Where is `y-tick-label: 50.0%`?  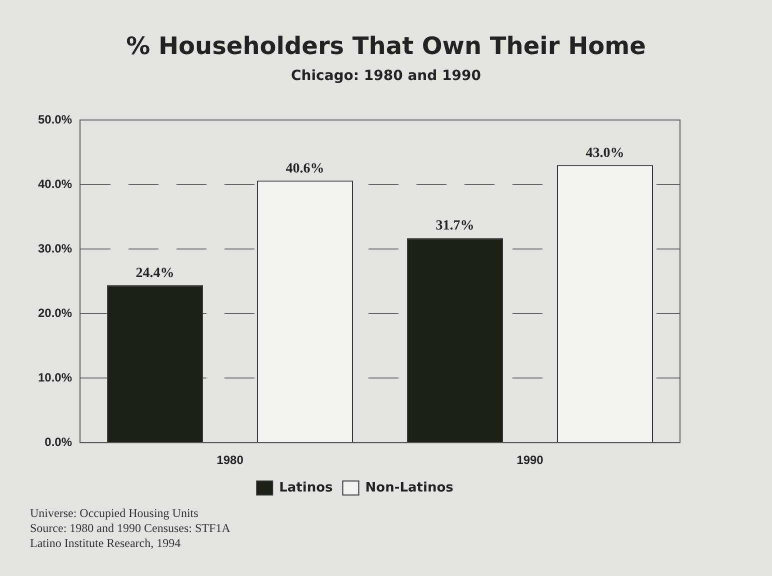
y-tick-label: 50.0% is located at coordinates (55, 119).